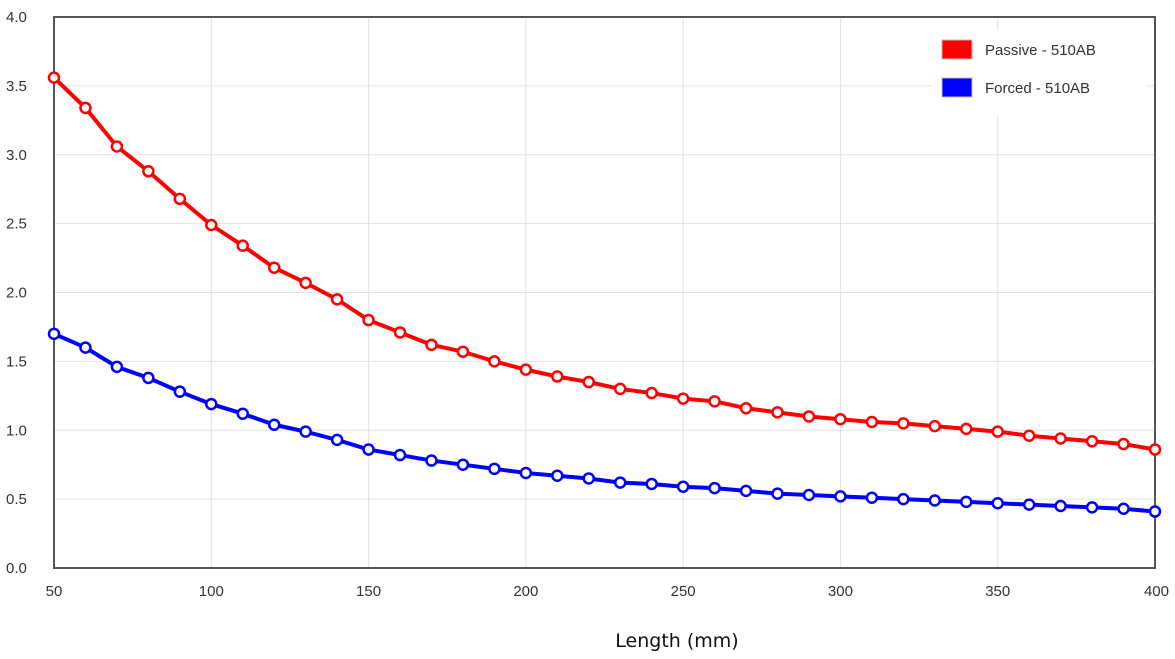 This screenshot has height=659, width=1175. What do you see at coordinates (211, 591) in the screenshot?
I see `x-tick-label: 100` at bounding box center [211, 591].